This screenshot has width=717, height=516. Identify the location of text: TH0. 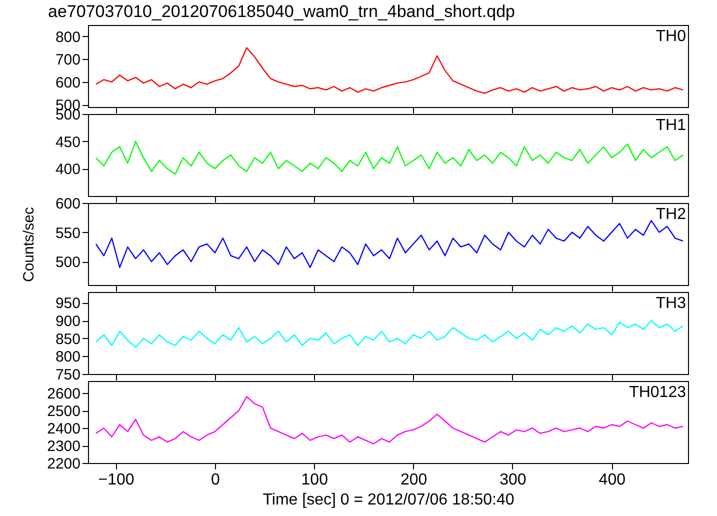
(671, 36).